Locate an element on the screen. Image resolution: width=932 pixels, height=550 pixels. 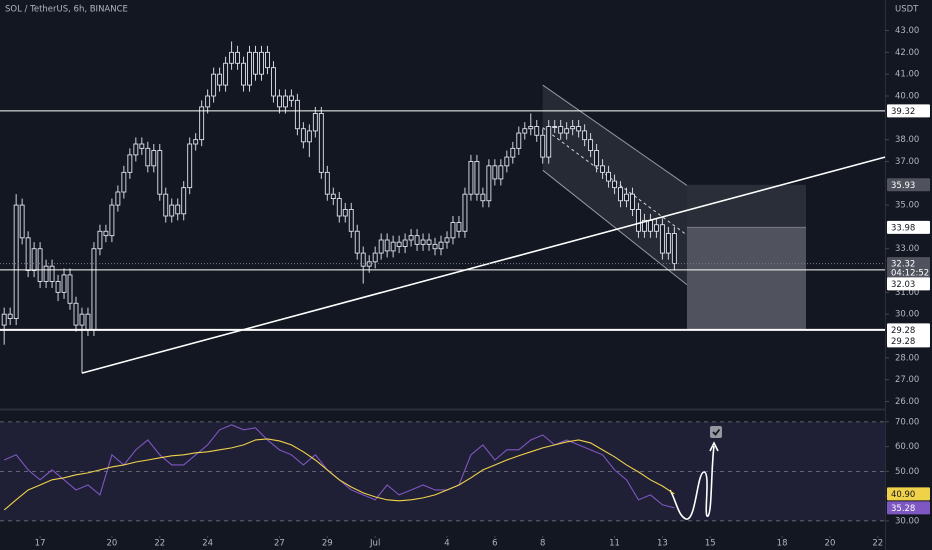
target-label-box is located at coordinates (908, 185).